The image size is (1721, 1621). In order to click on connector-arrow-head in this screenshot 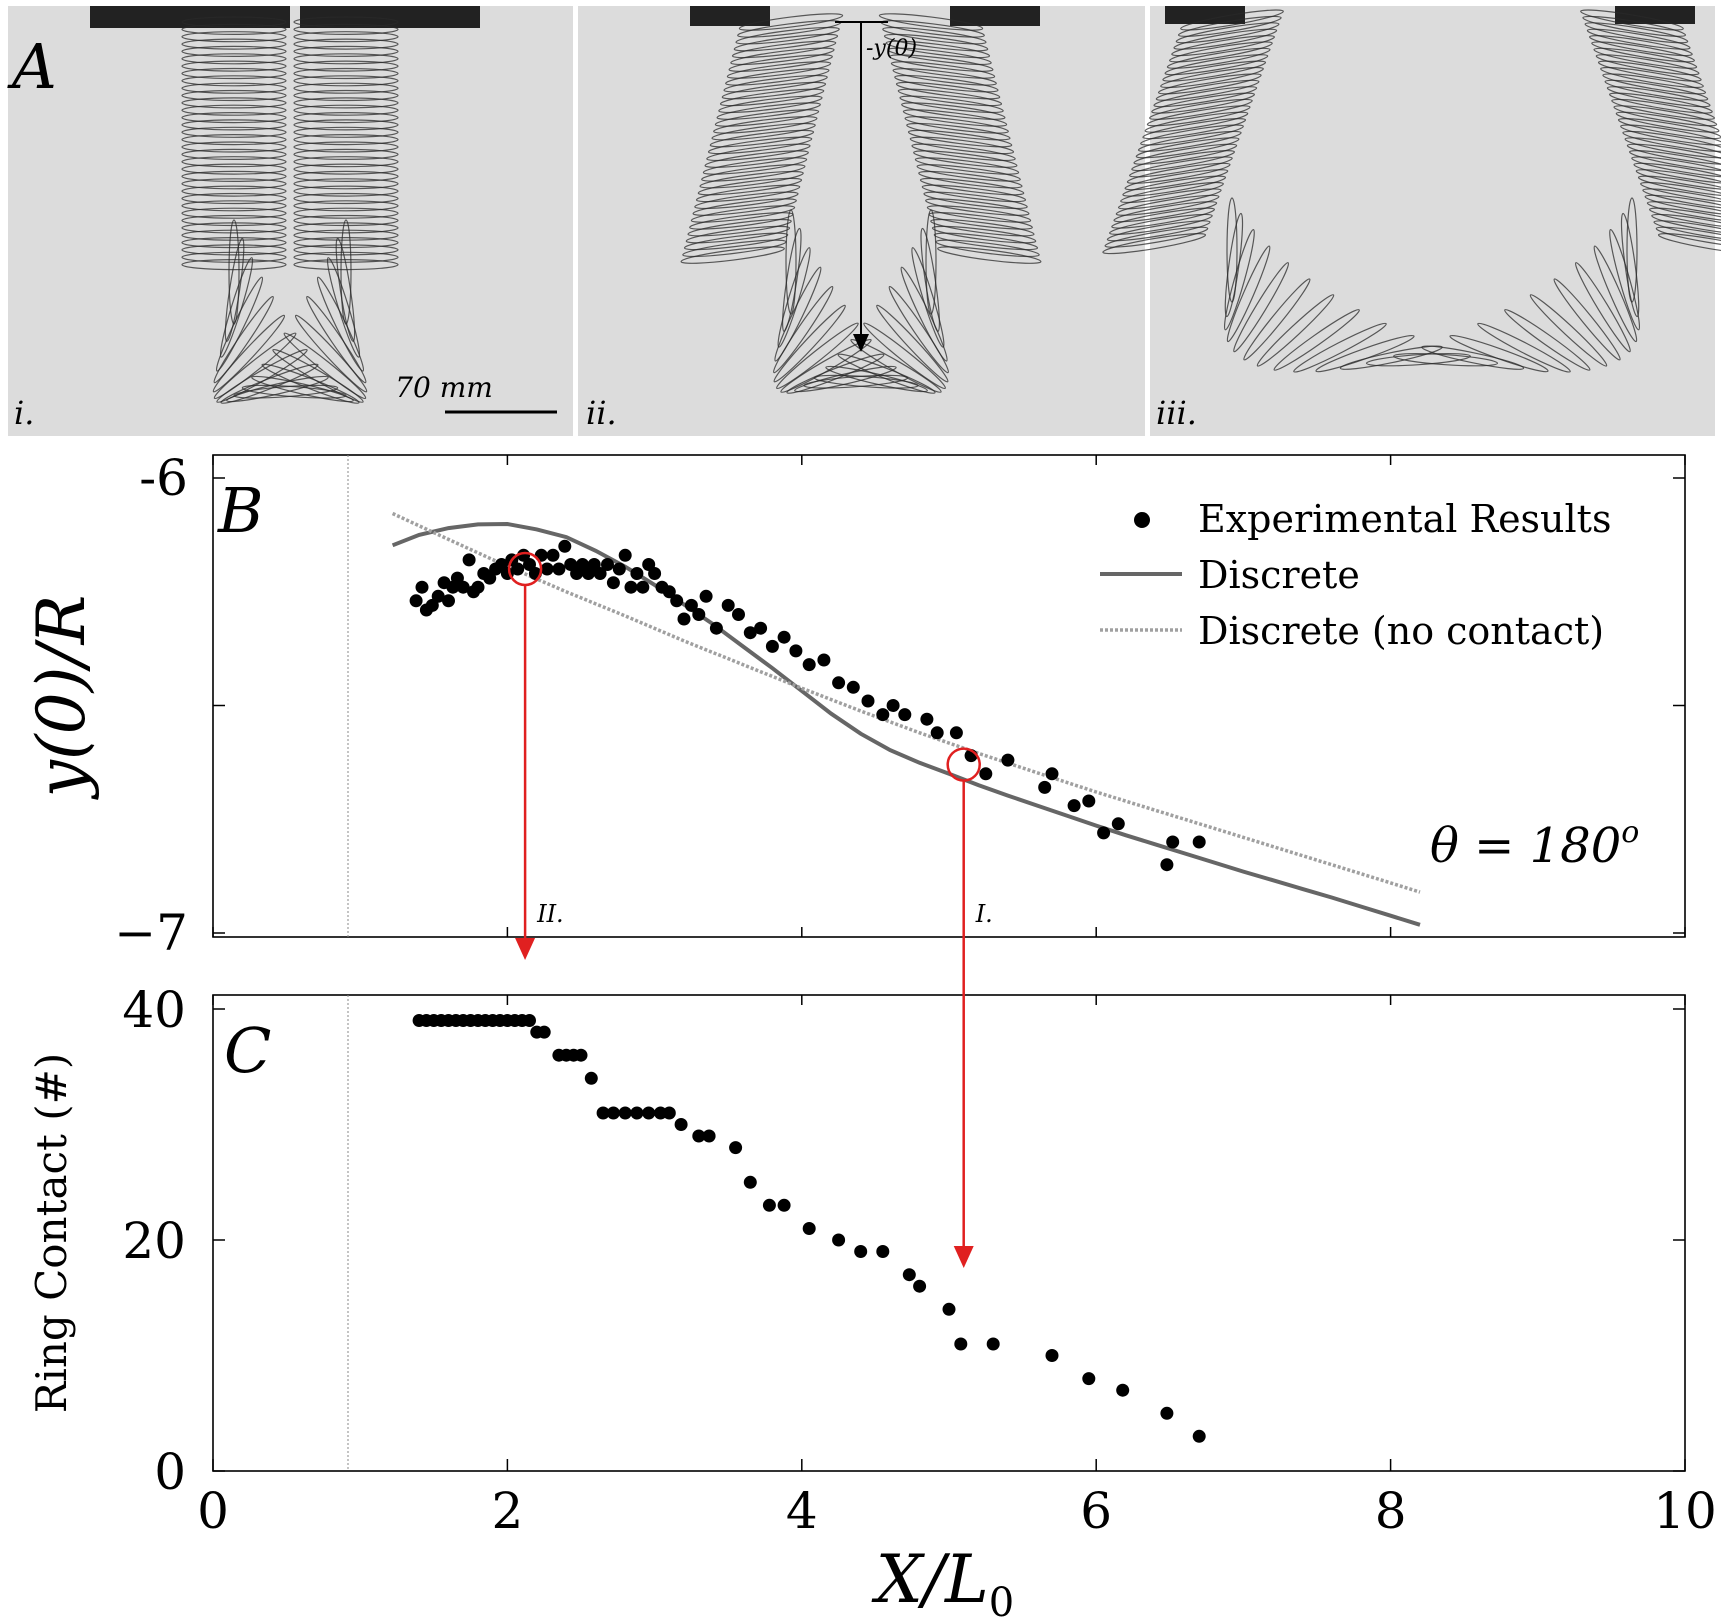, I will do `click(963, 1257)`.